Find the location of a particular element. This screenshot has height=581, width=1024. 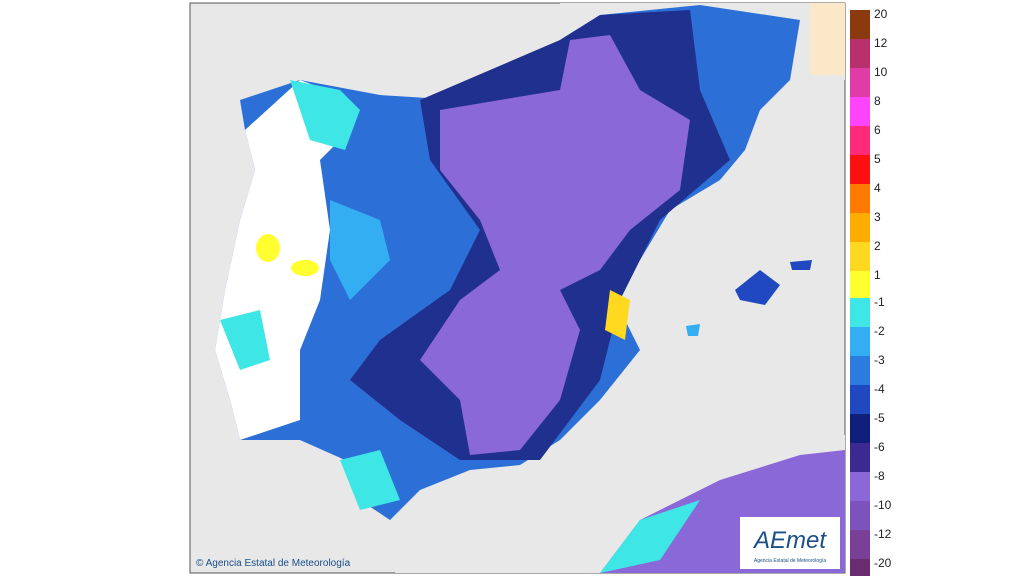

legend-label: 8 is located at coordinates (877, 101).